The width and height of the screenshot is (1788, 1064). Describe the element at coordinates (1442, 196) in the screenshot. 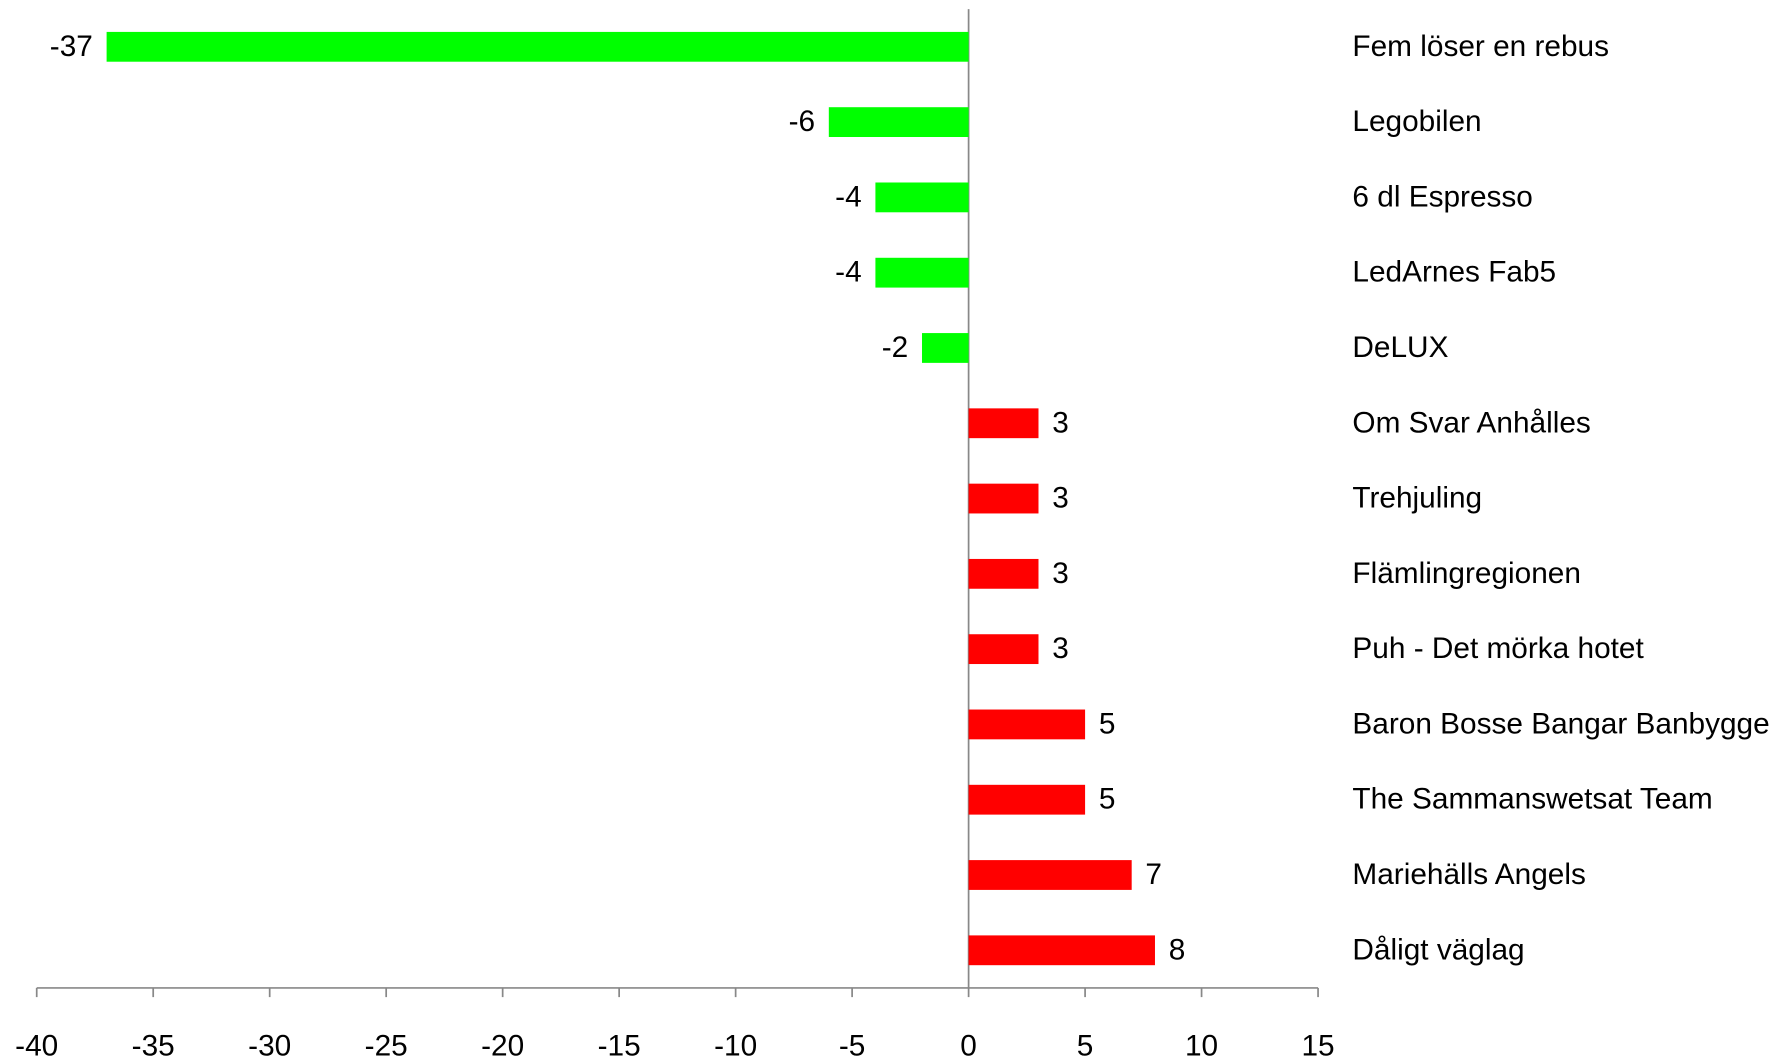

I see `category-label: 6 dl Espresso` at that location.